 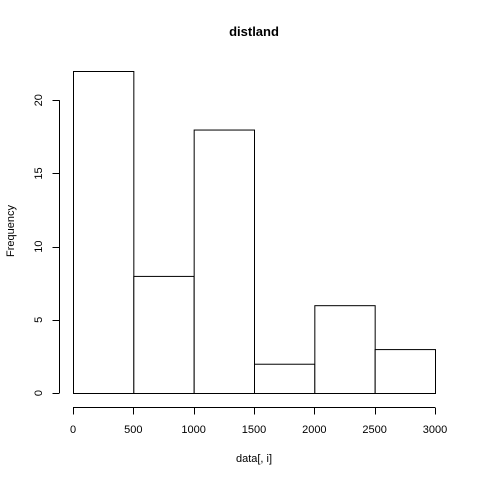 What do you see at coordinates (435, 430) in the screenshot?
I see `x-tick-label-6: 3000` at bounding box center [435, 430].